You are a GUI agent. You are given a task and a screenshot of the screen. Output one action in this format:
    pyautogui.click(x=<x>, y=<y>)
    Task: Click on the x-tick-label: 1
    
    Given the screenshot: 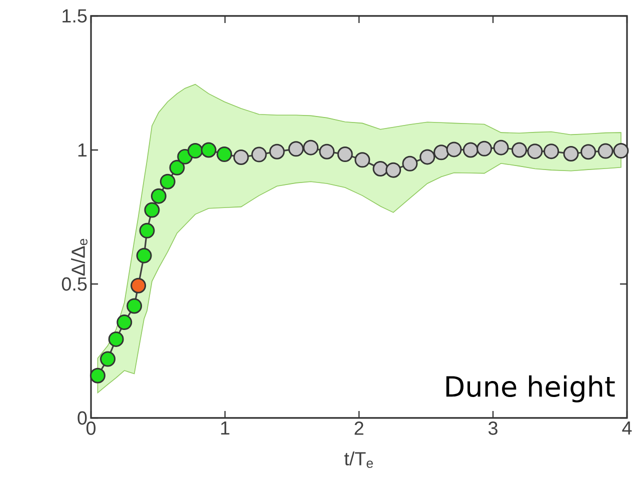 What is the action you would take?
    pyautogui.click(x=225, y=428)
    